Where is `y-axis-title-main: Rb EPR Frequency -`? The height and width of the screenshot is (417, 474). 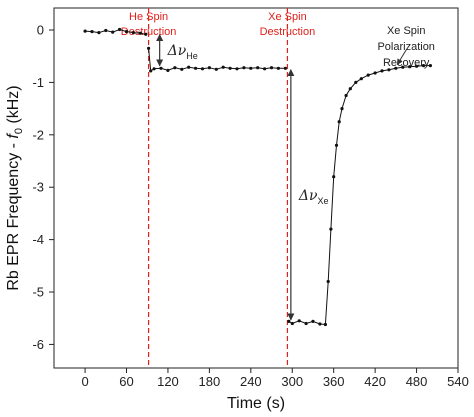 y-axis-title-main: Rb EPR Frequency - is located at coordinates (13, 215).